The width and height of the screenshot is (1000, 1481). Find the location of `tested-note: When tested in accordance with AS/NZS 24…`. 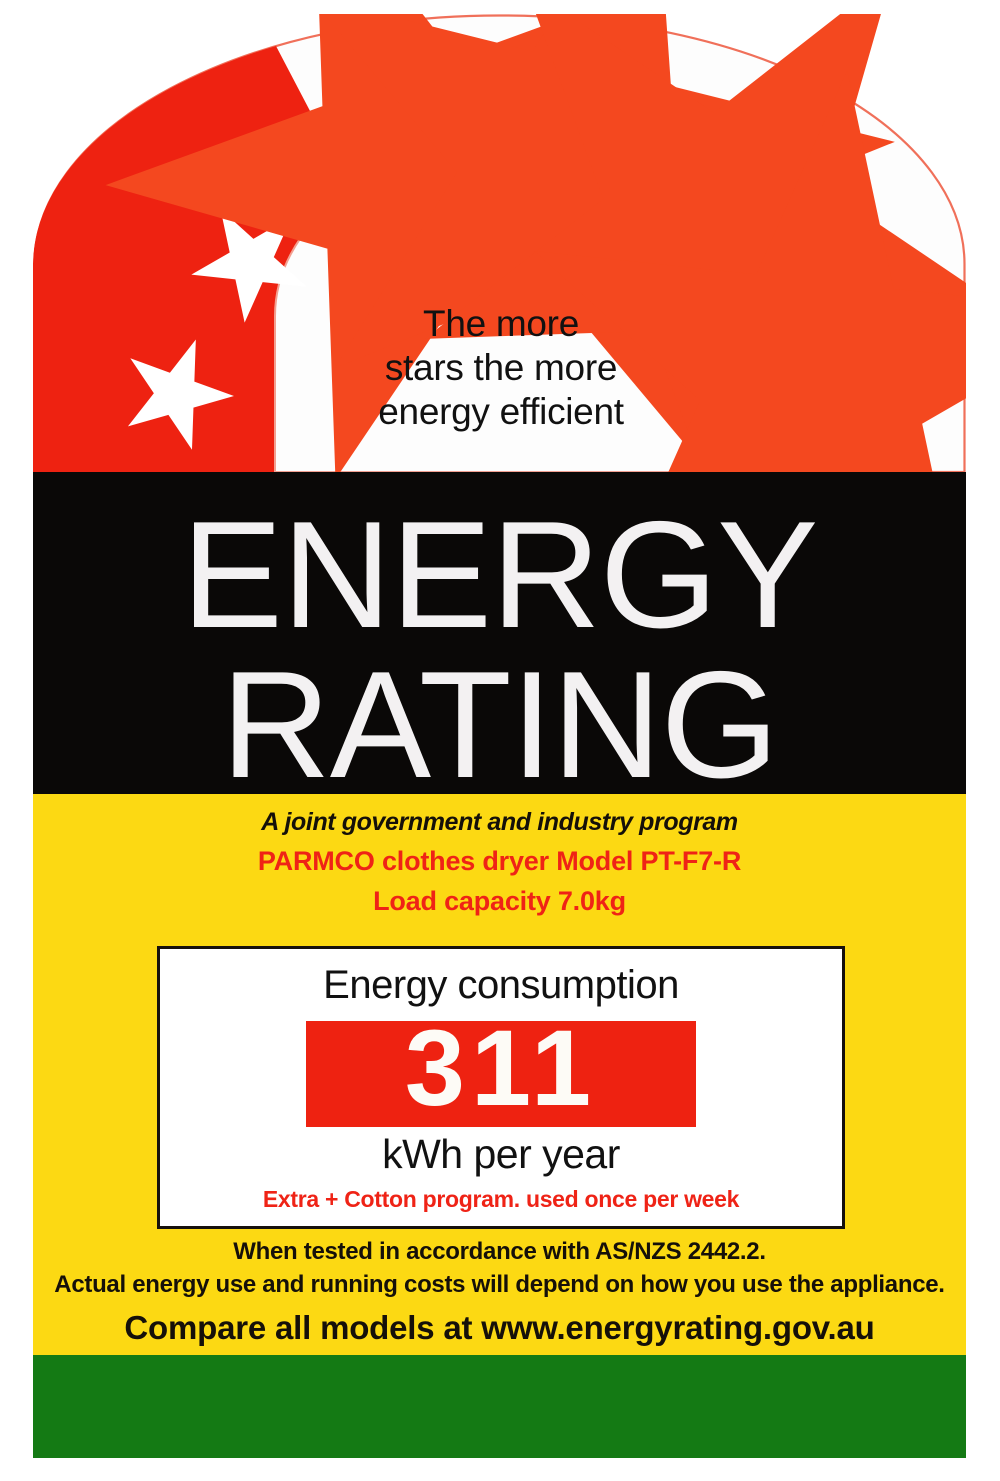

tested-note: When tested in accordance with AS/NZS 24… is located at coordinates (499, 1251).